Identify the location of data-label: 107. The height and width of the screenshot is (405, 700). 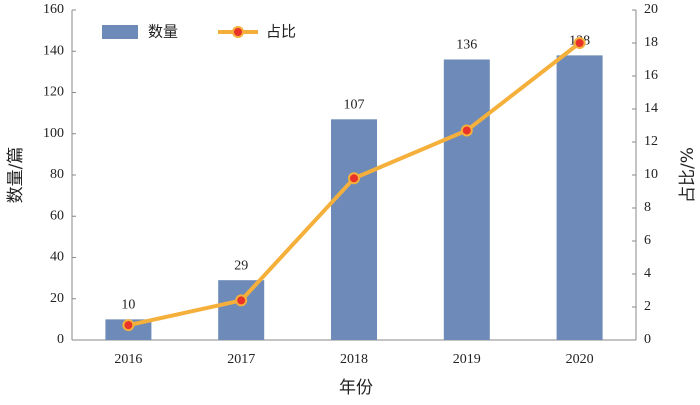
(354, 105).